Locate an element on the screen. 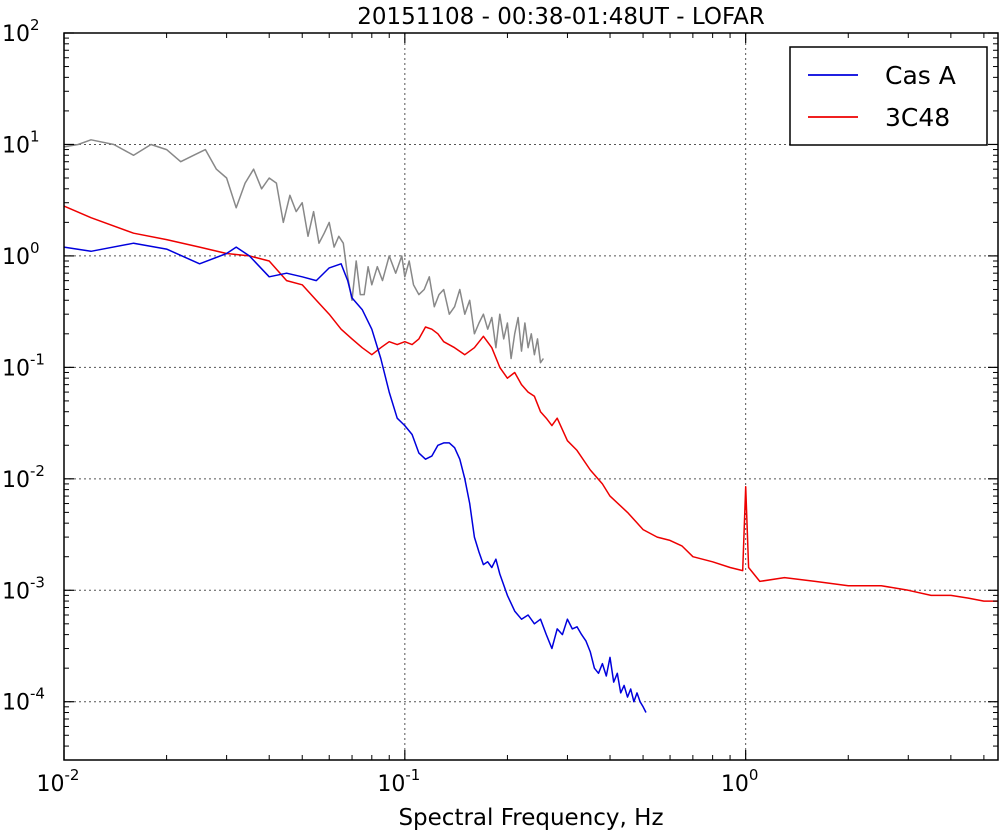 This screenshot has height=832, width=1001. series-line-unlabeled is located at coordinates (304, 251).